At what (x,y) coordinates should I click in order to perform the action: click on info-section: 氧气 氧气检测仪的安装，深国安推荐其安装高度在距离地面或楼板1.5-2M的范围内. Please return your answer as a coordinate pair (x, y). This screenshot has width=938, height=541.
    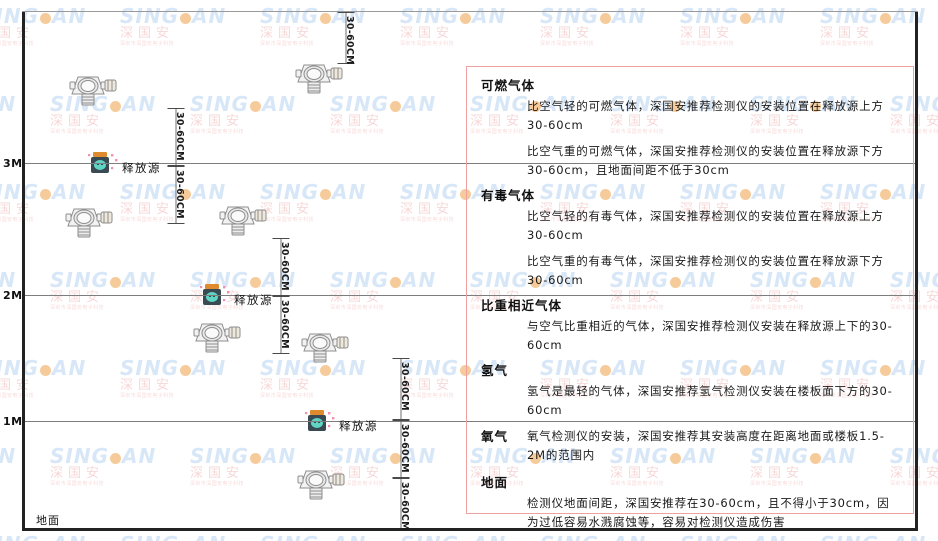
    Looking at the image, I should click on (690, 449).